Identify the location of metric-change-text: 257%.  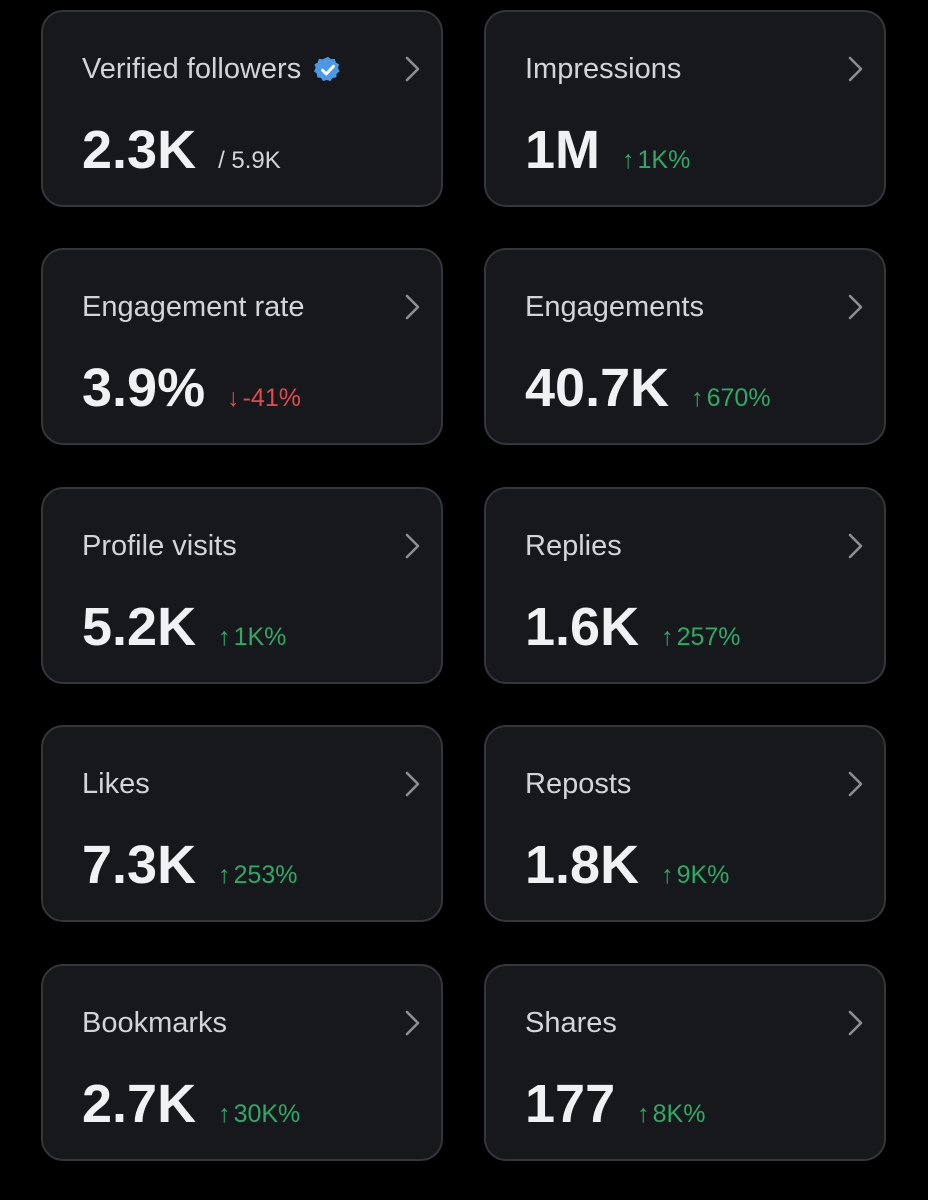
(708, 637).